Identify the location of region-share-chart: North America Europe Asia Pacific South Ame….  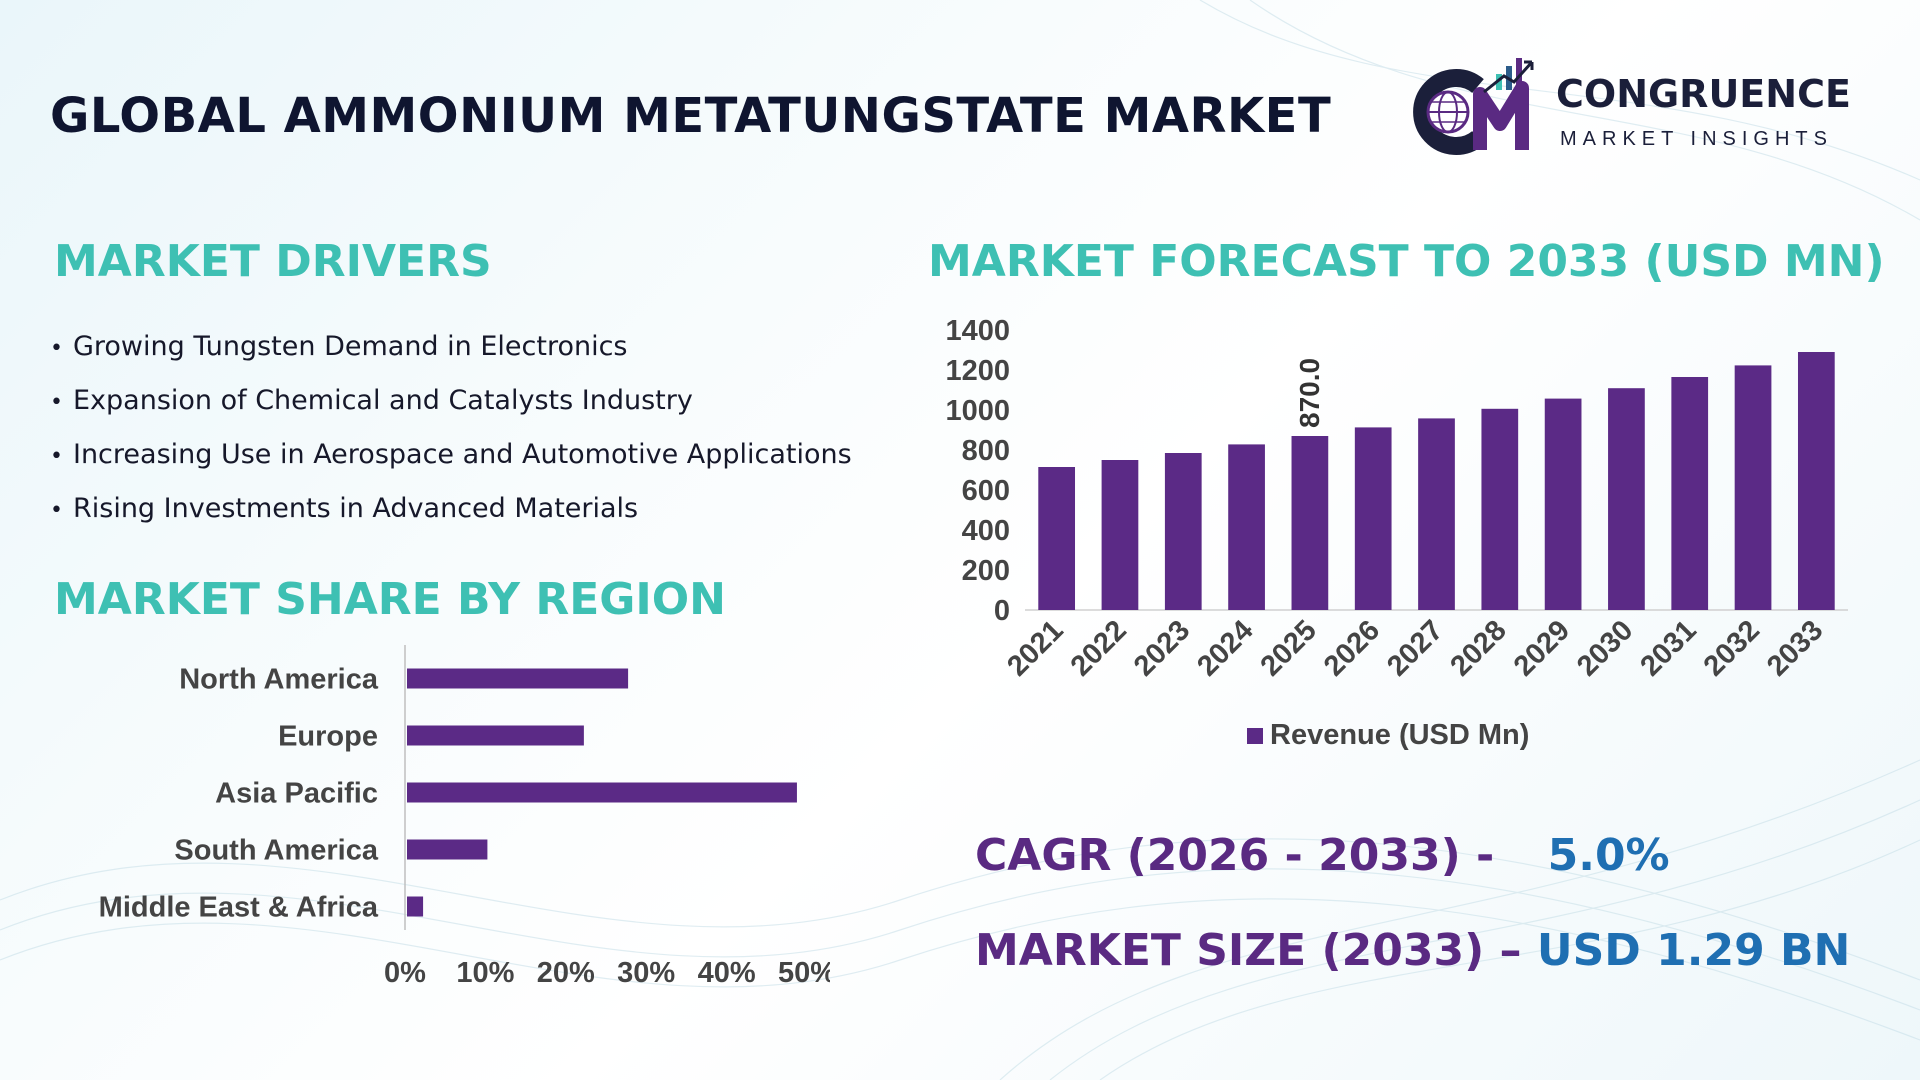
(464, 817).